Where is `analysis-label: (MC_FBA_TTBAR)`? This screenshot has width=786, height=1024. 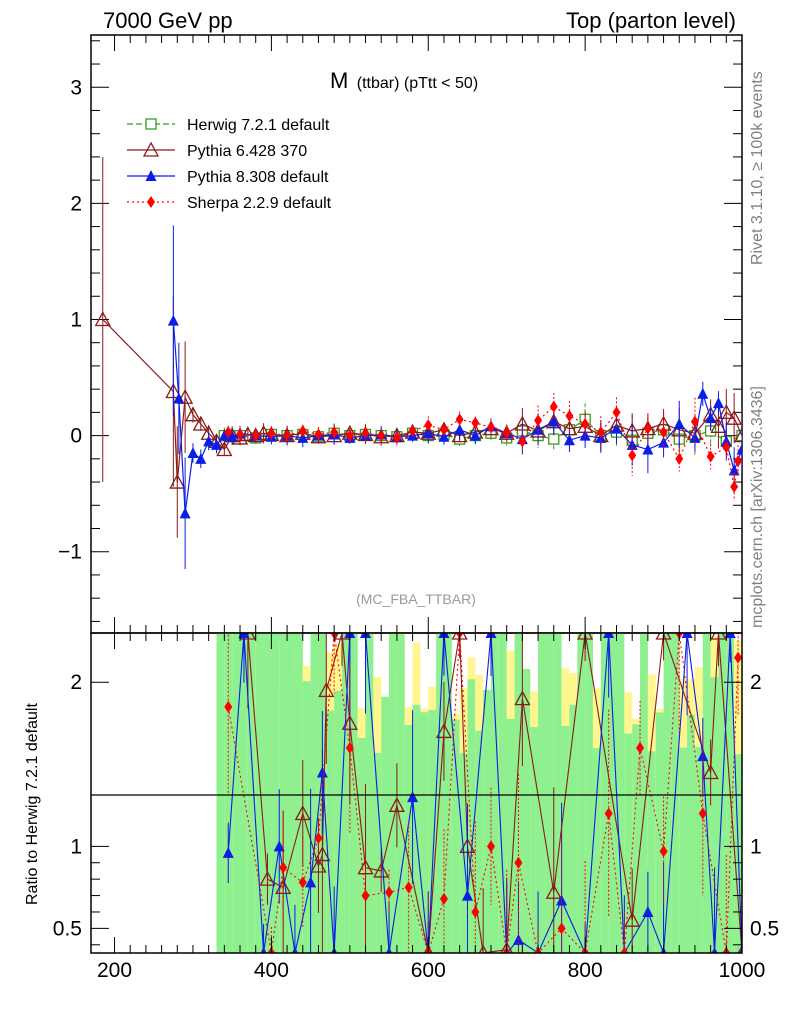
analysis-label: (MC_FBA_TTBAR) is located at coordinates (416, 599).